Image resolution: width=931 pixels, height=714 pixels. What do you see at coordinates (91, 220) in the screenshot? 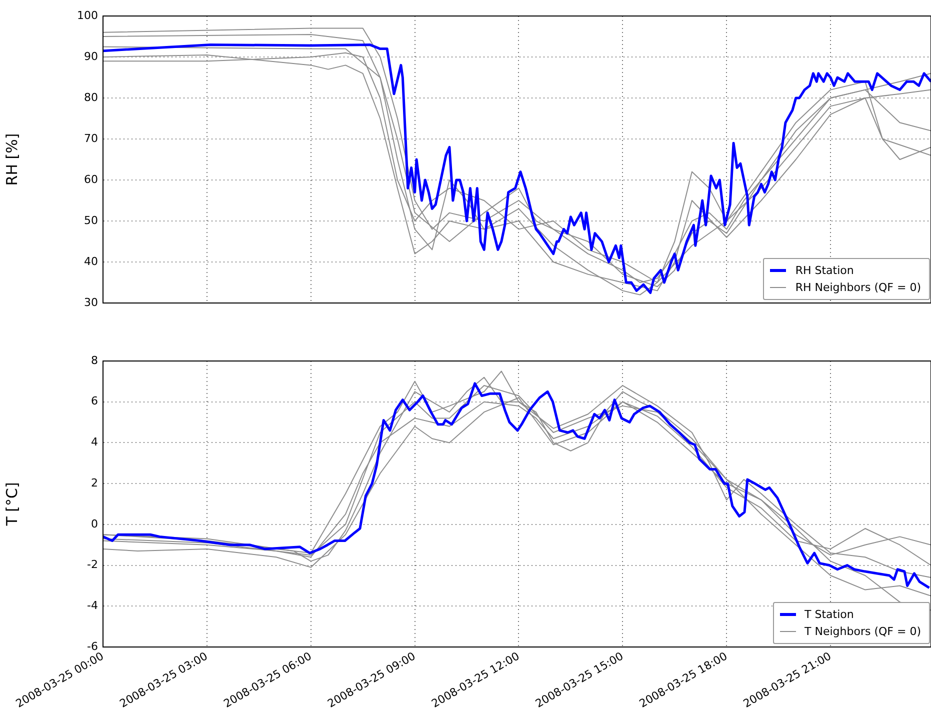
I see `y-tick-label: 50` at bounding box center [91, 220].